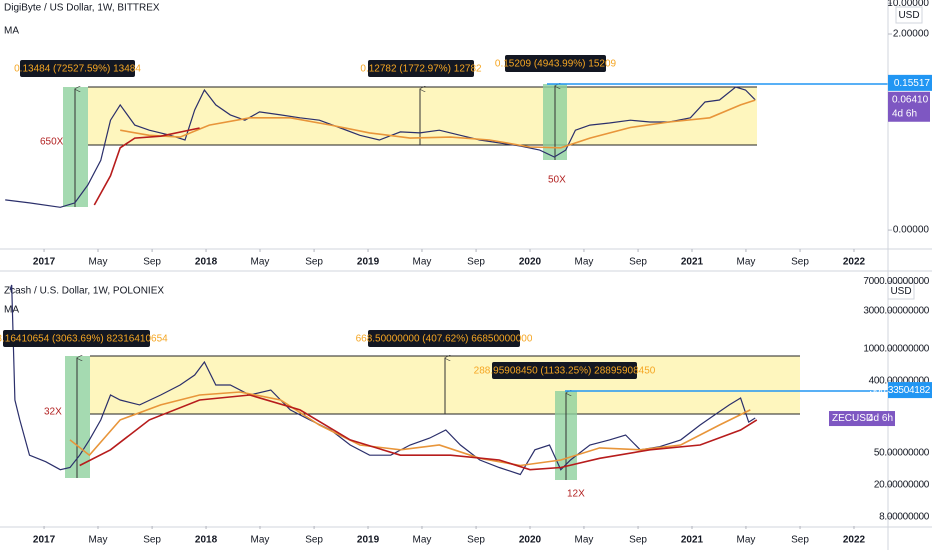 The height and width of the screenshot is (550, 932). I want to click on y-tick-label: 0.00000, so click(911, 230).